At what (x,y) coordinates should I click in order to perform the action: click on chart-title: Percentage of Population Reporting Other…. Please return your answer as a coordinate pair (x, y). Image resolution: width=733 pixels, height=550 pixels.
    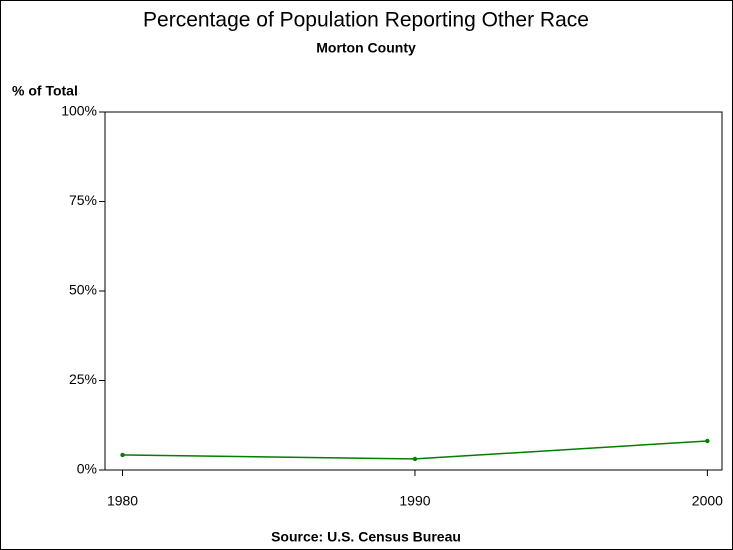
    Looking at the image, I should click on (366, 20).